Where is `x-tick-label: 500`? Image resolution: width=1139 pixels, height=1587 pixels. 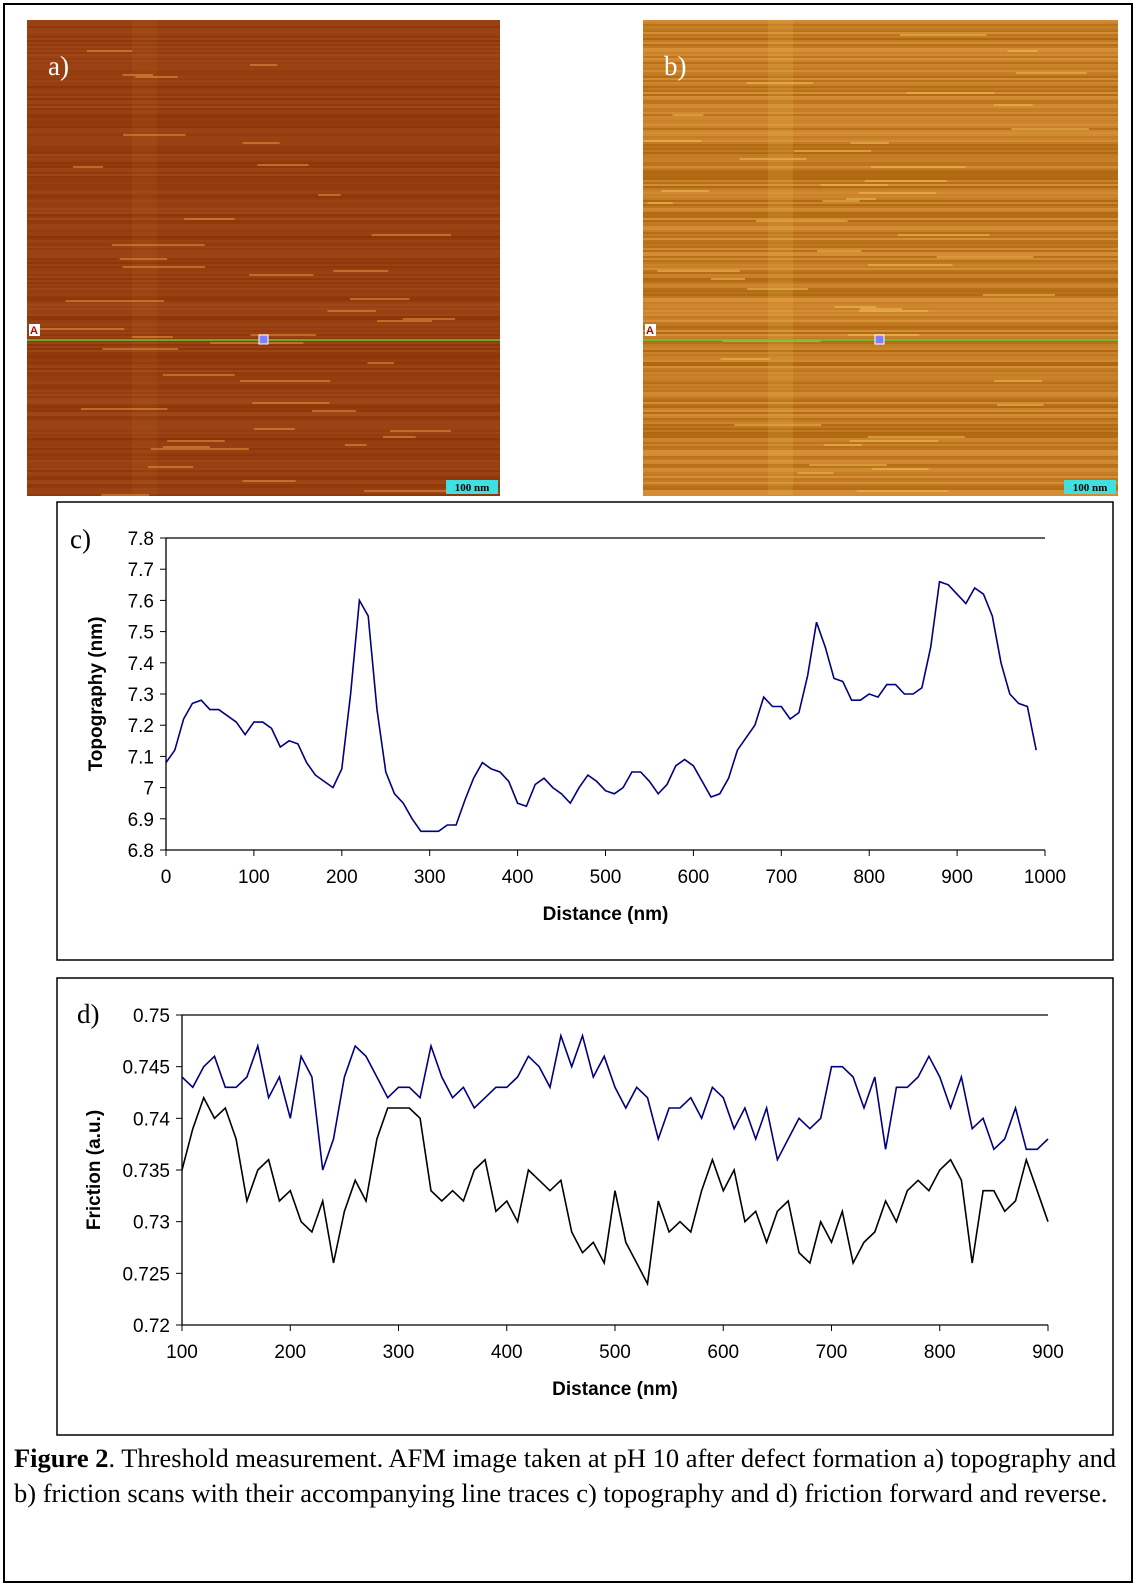 x-tick-label: 500 is located at coordinates (615, 1352).